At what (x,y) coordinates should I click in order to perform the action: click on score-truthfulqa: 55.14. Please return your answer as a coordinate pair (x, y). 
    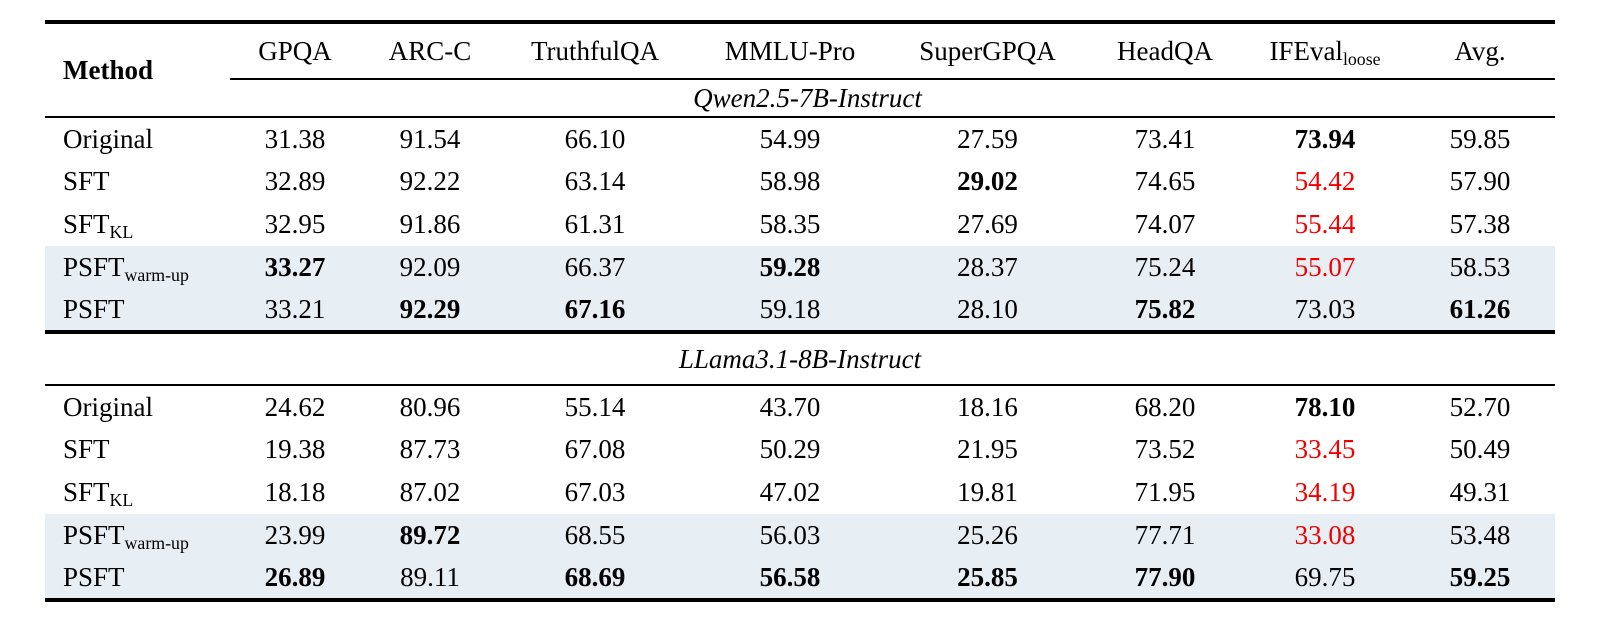
    Looking at the image, I should click on (595, 406).